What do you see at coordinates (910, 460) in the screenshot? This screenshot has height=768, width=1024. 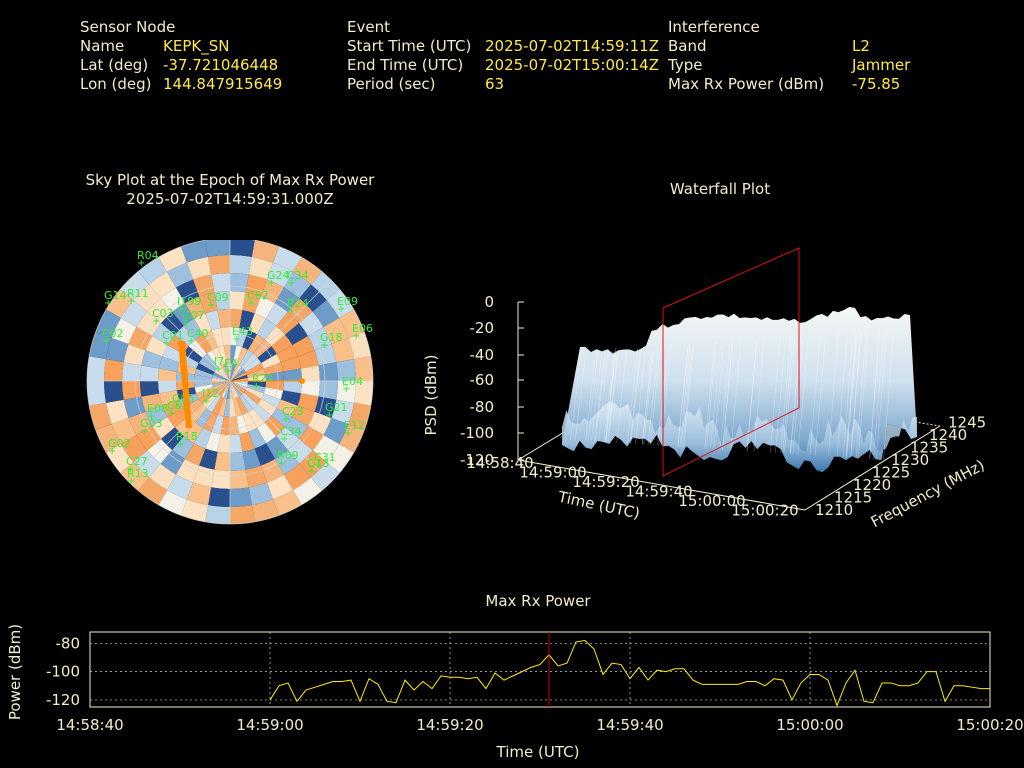 I see `waterfall-y-tick: 1230` at bounding box center [910, 460].